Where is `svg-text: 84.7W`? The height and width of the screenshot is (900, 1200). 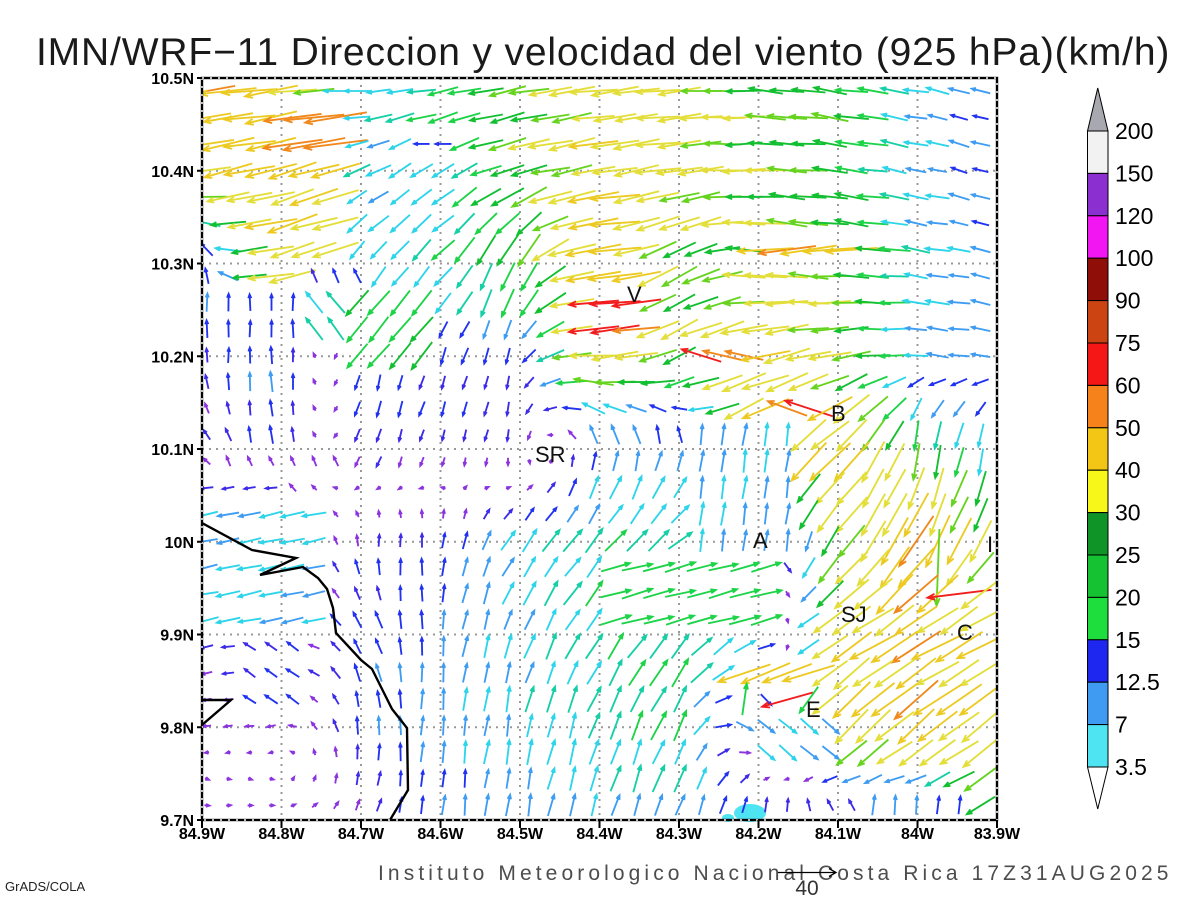
svg-text: 84.7W is located at coordinates (361, 834).